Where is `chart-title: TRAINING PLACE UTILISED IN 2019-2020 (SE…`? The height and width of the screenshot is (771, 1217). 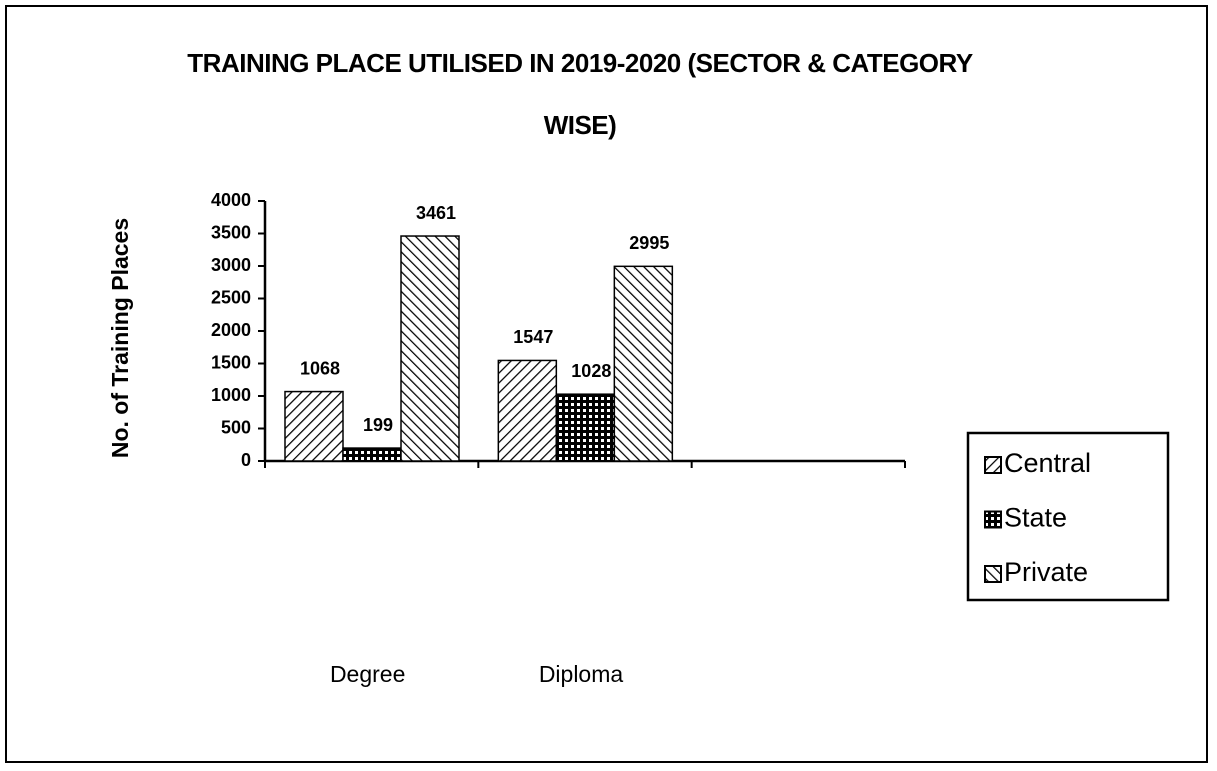 chart-title: TRAINING PLACE UTILISED IN 2019-2020 (SE… is located at coordinates (580, 94).